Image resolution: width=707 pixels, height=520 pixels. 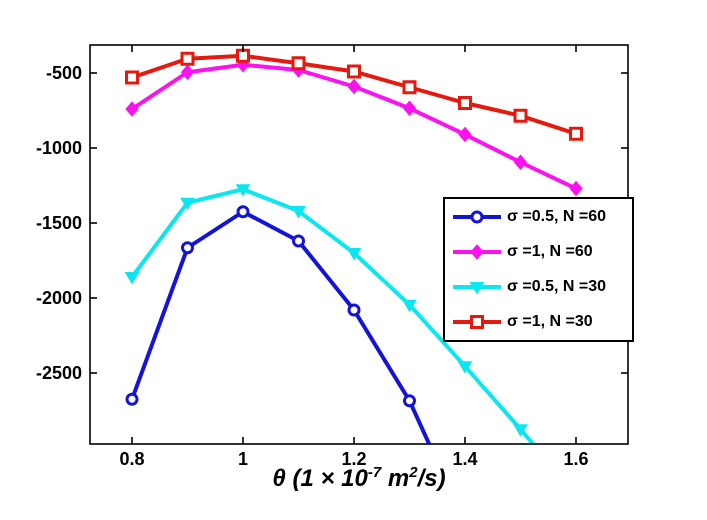 I want to click on x-axis-label-unit-end: /s), so click(x=431, y=478).